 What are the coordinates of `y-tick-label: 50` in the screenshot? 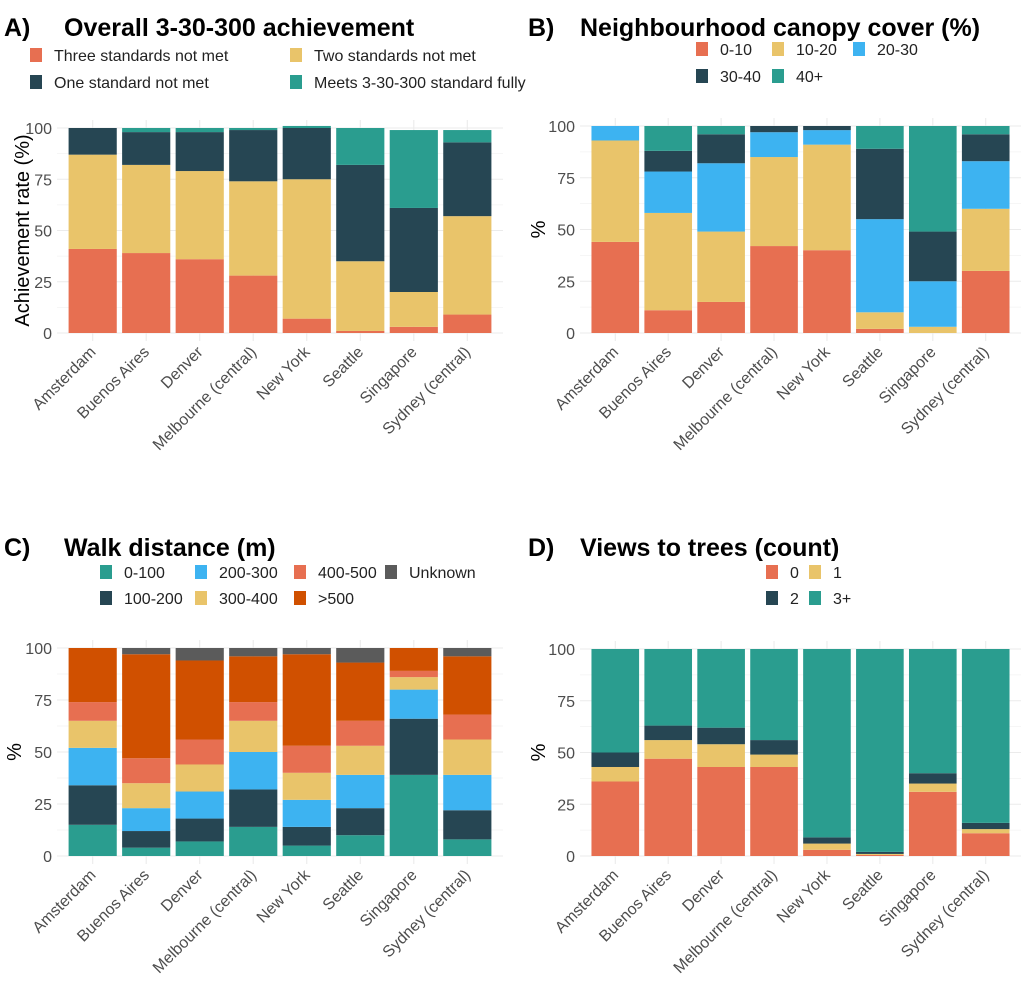 It's located at (566, 231).